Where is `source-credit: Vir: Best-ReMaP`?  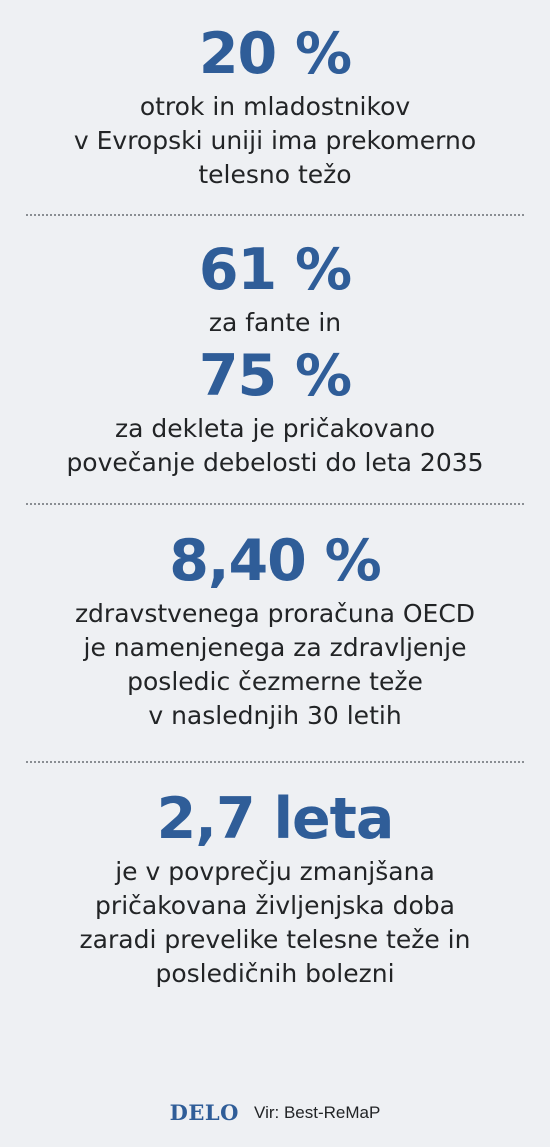 source-credit: Vir: Best-ReMaP is located at coordinates (317, 1112).